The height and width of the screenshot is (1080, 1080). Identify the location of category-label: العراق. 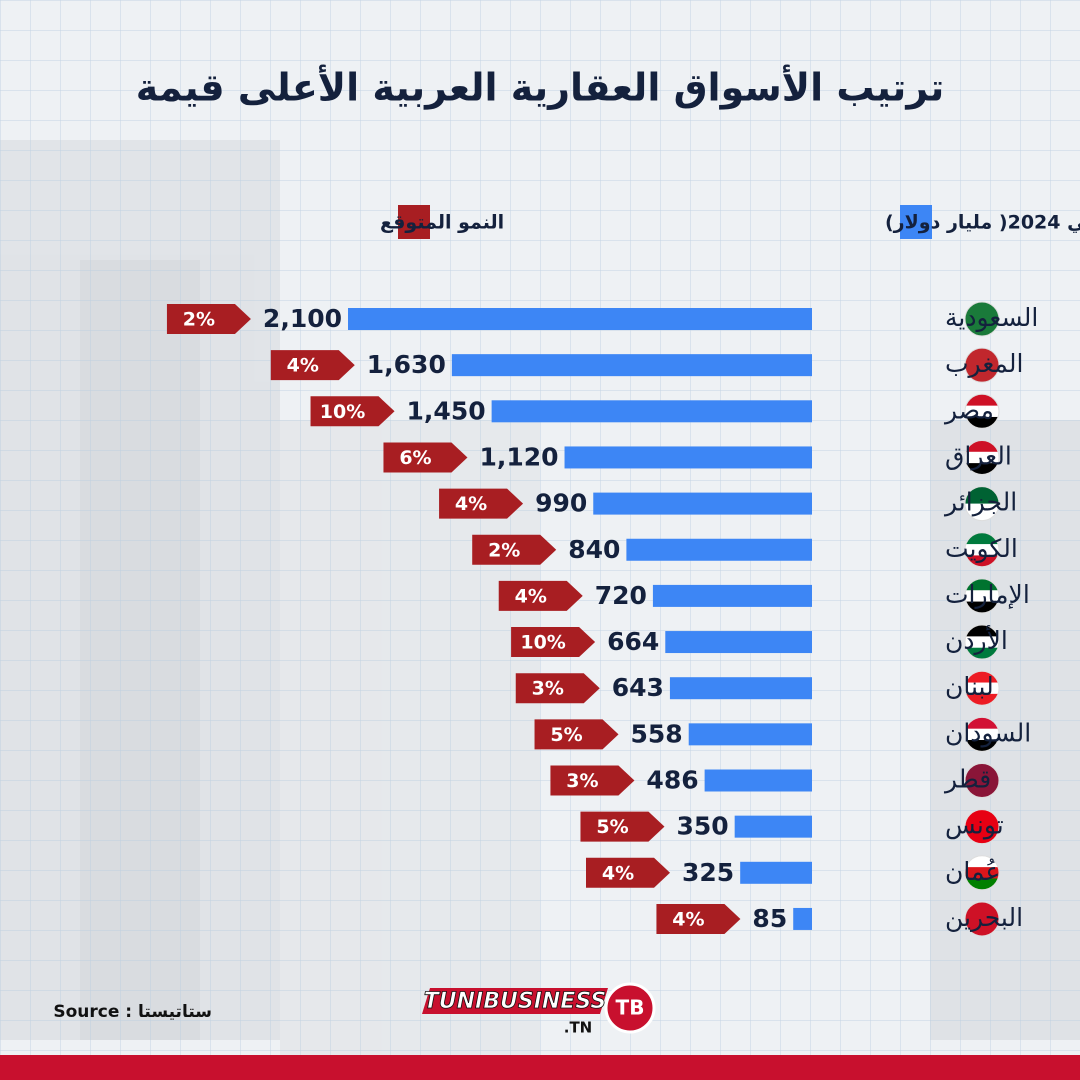
(978, 455).